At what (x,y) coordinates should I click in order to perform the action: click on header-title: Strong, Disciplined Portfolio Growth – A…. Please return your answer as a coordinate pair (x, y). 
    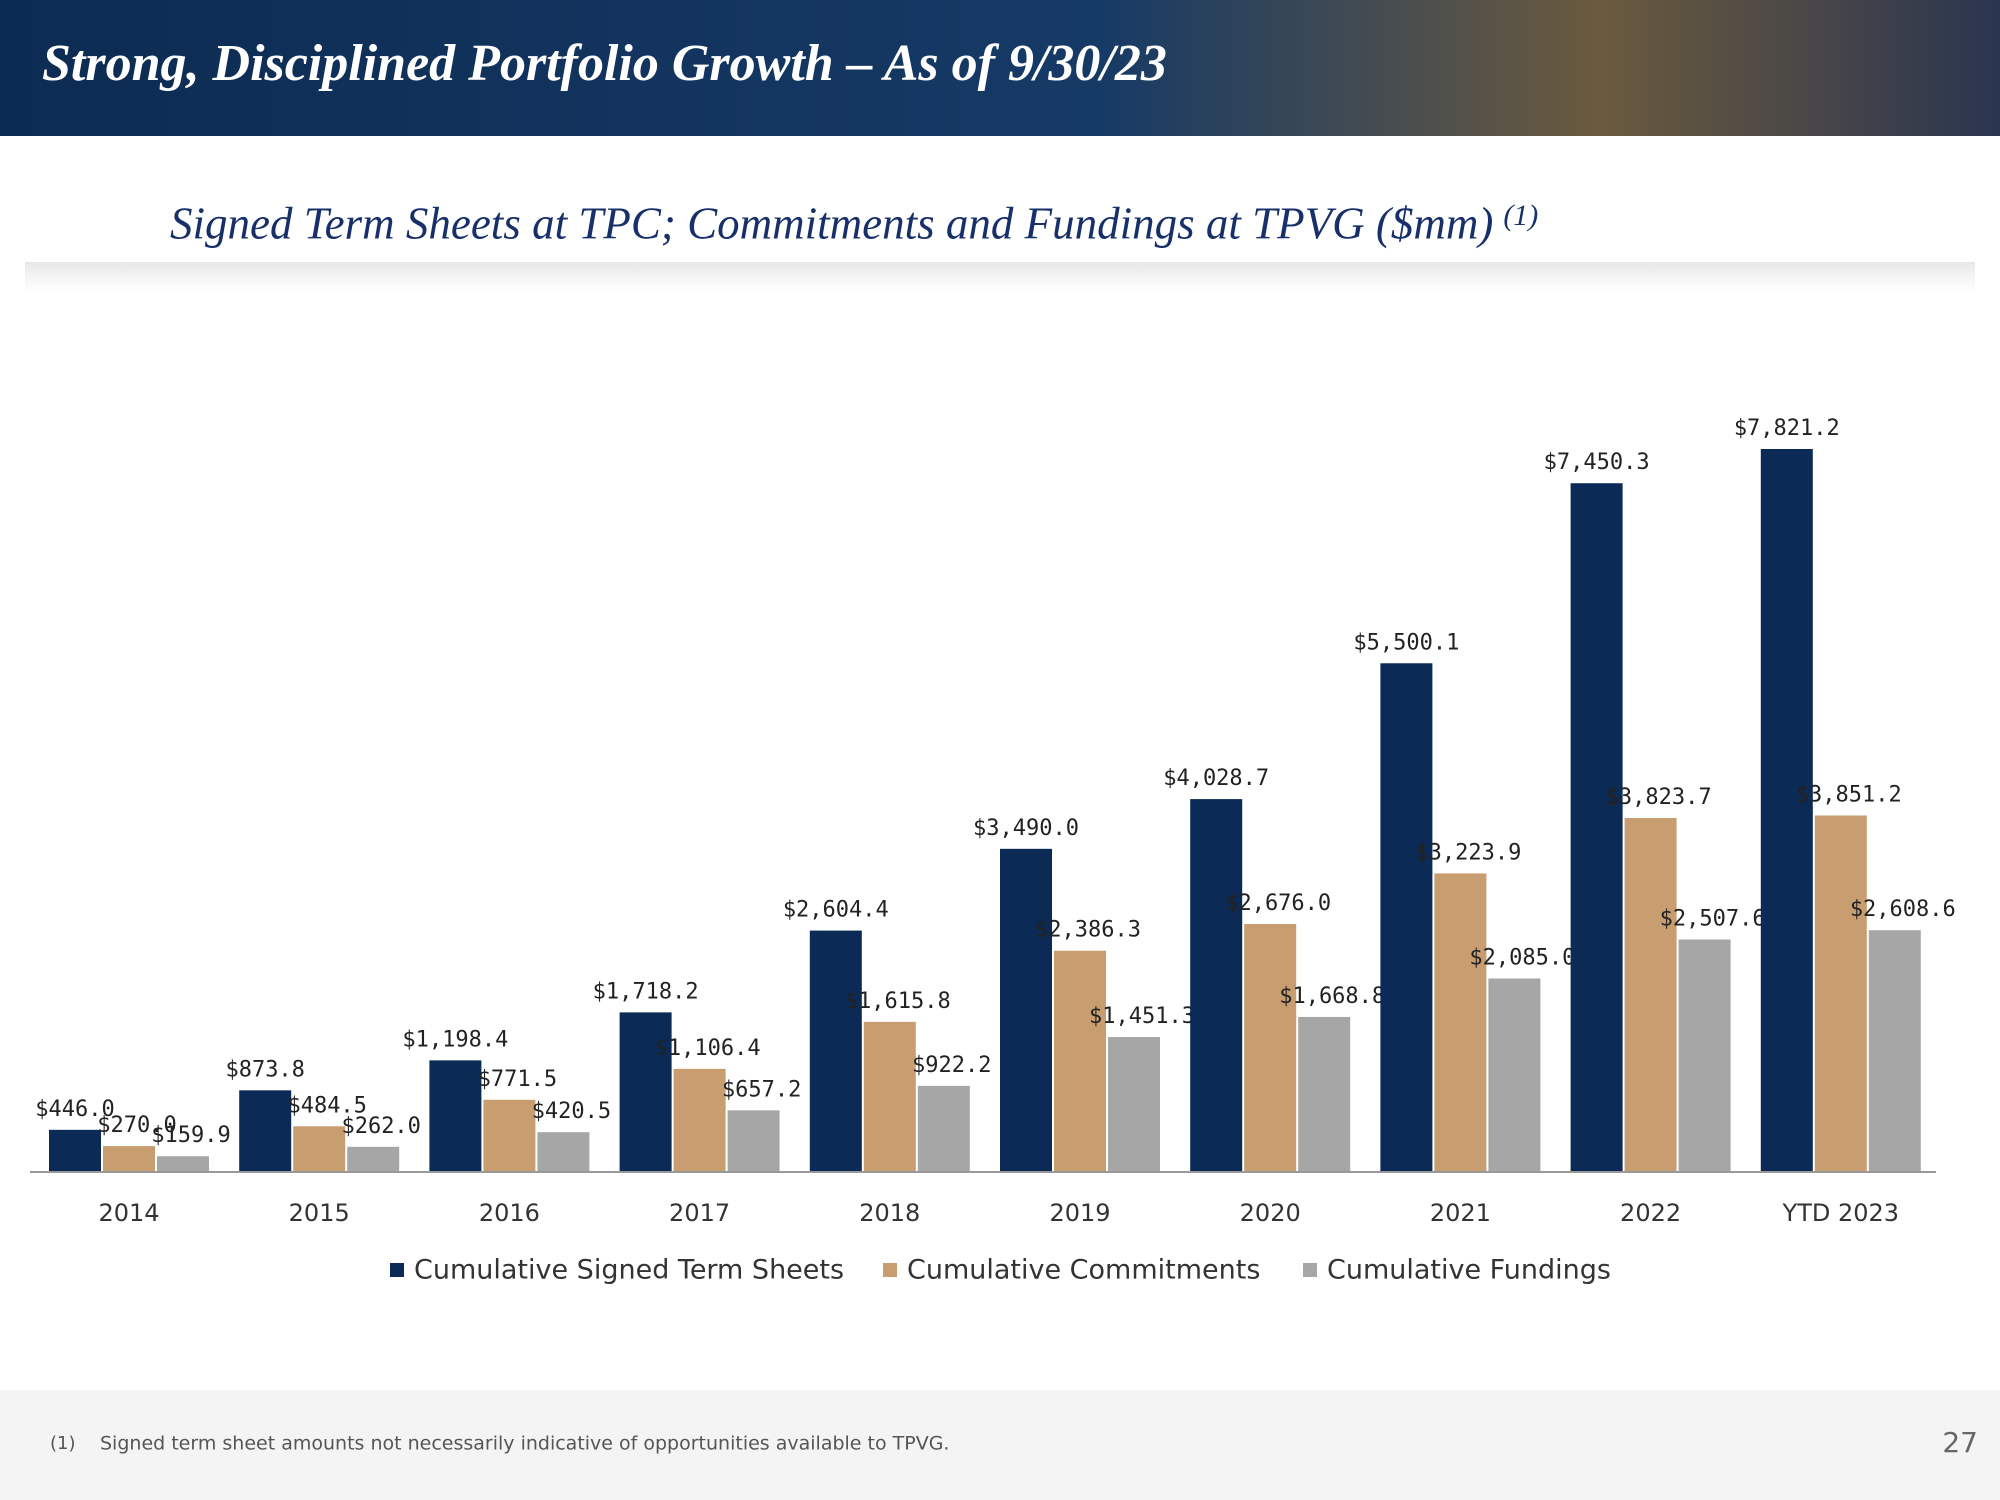
    Looking at the image, I should click on (604, 63).